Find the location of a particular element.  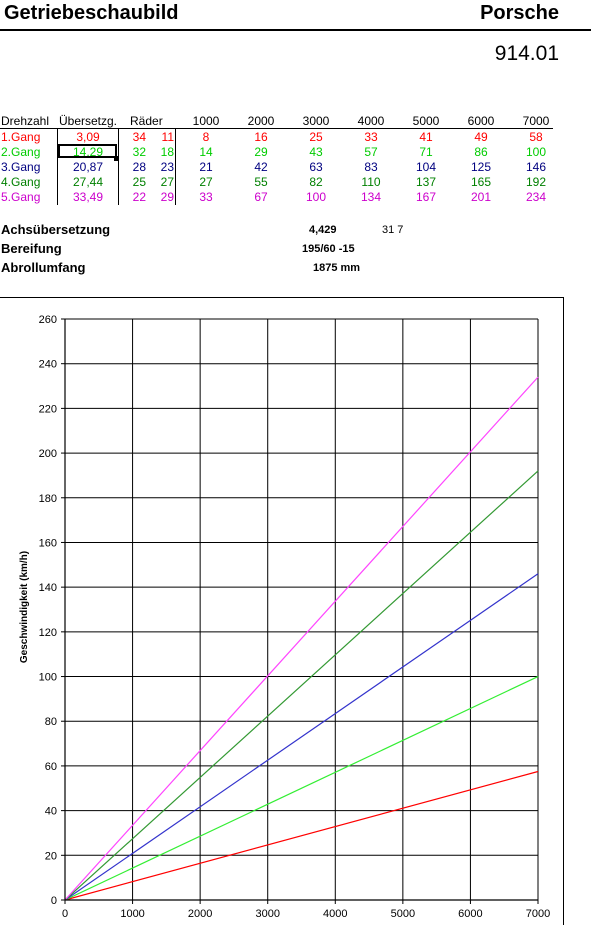

y-tick-label: 100 is located at coordinates (48, 678).